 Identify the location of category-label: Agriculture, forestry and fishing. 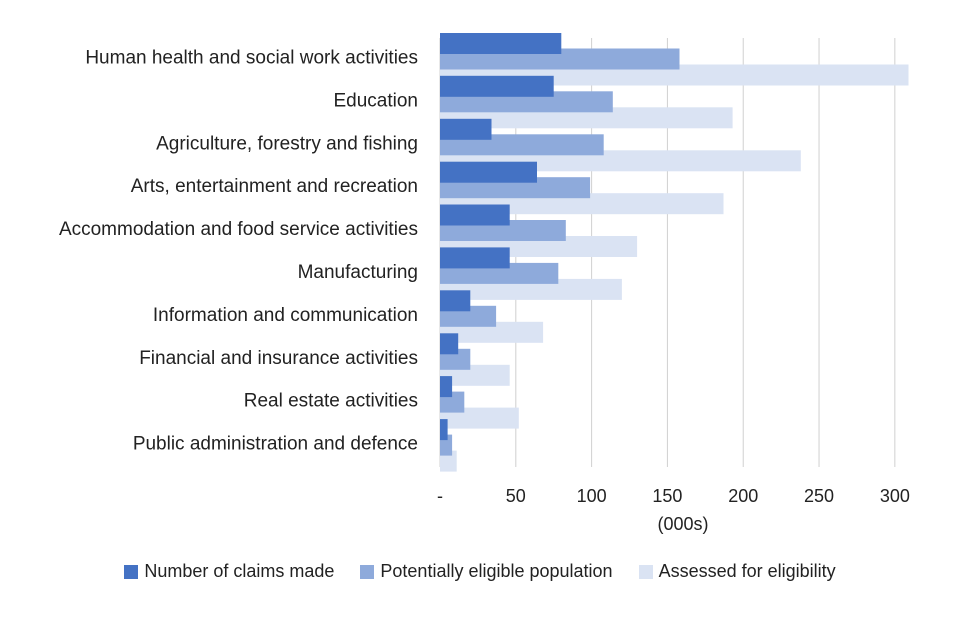
(287, 143).